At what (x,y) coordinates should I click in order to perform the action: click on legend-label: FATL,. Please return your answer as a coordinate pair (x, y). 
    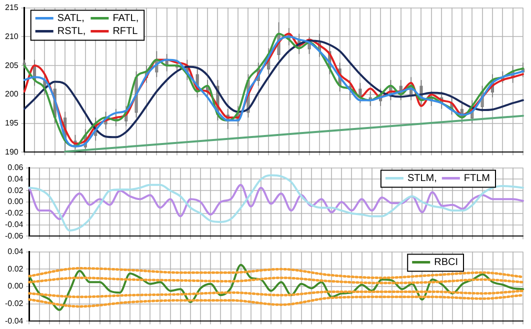
    Looking at the image, I should click on (125, 18).